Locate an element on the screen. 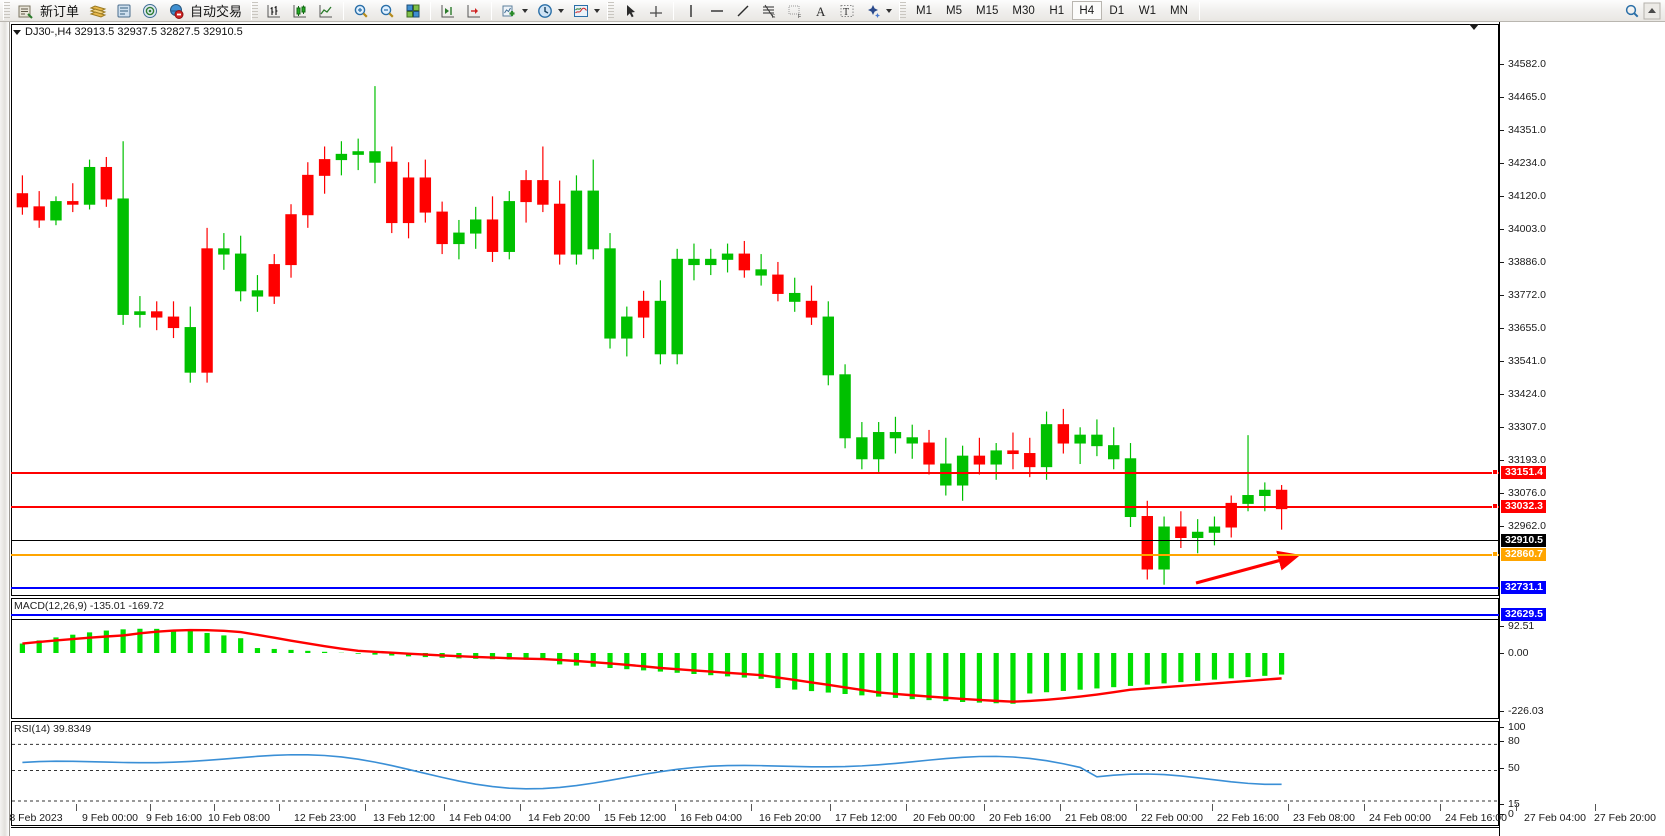  text-button: A is located at coordinates (821, 11).